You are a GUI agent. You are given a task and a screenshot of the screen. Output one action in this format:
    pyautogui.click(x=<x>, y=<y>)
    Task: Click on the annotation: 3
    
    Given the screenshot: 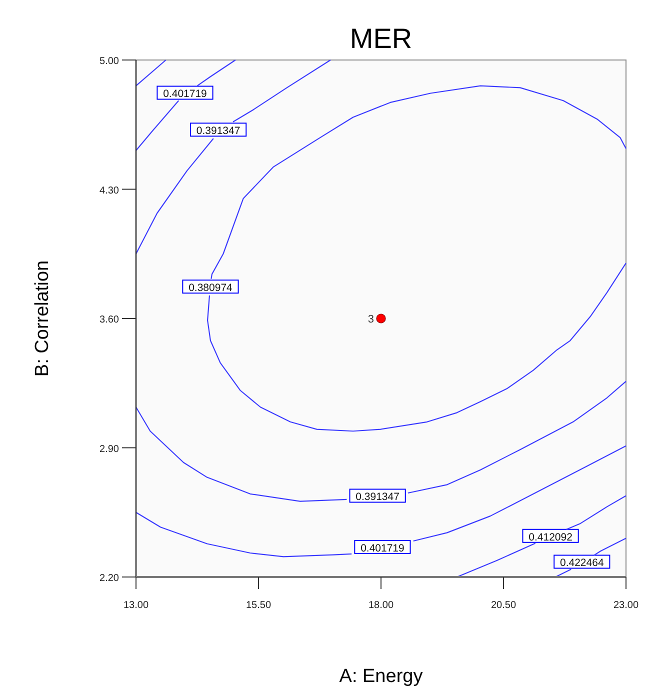 What is the action you would take?
    pyautogui.click(x=371, y=320)
    